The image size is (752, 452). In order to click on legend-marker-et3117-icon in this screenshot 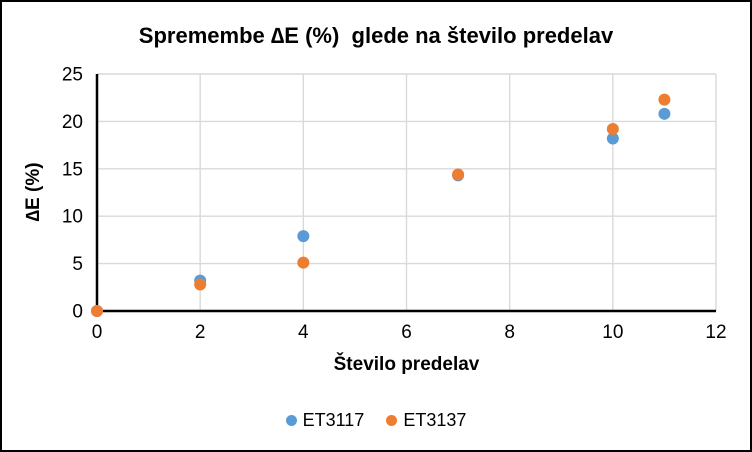, I will do `click(291, 420)`.